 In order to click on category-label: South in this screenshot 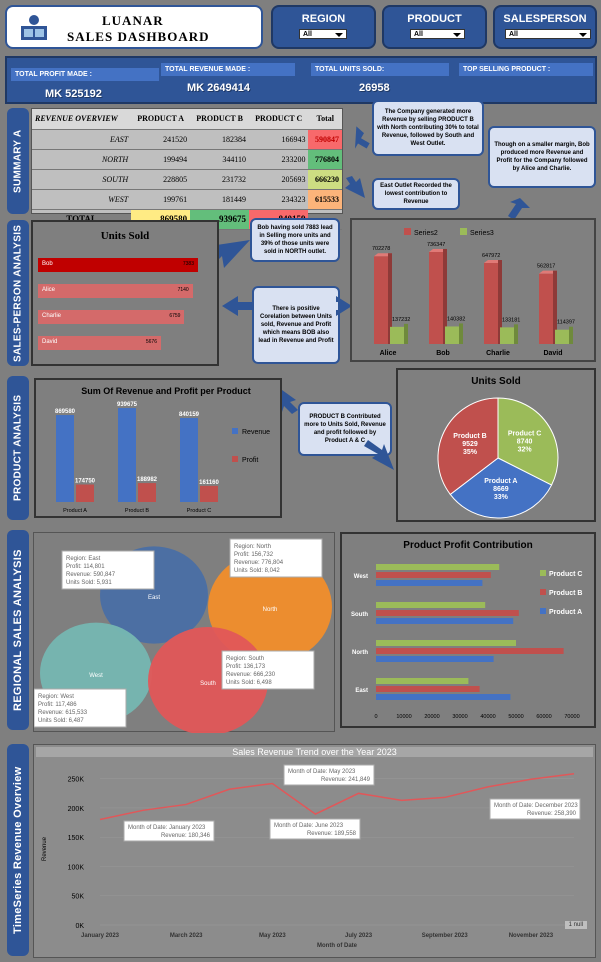, I will do `click(359, 615)`.